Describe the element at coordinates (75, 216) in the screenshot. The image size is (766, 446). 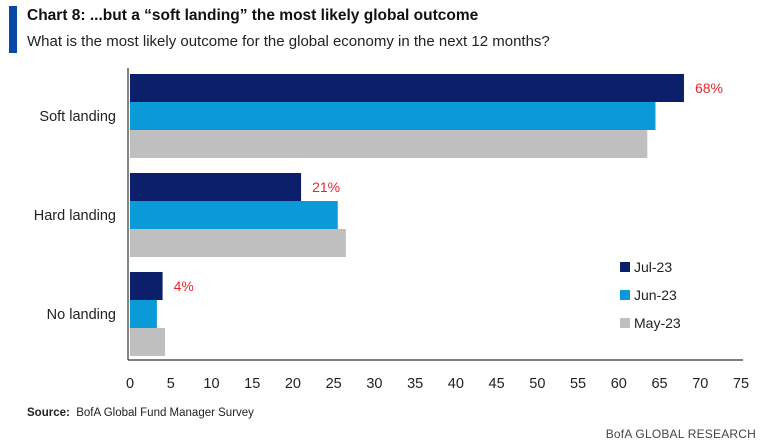
I see `category-label: Hard landing` at that location.